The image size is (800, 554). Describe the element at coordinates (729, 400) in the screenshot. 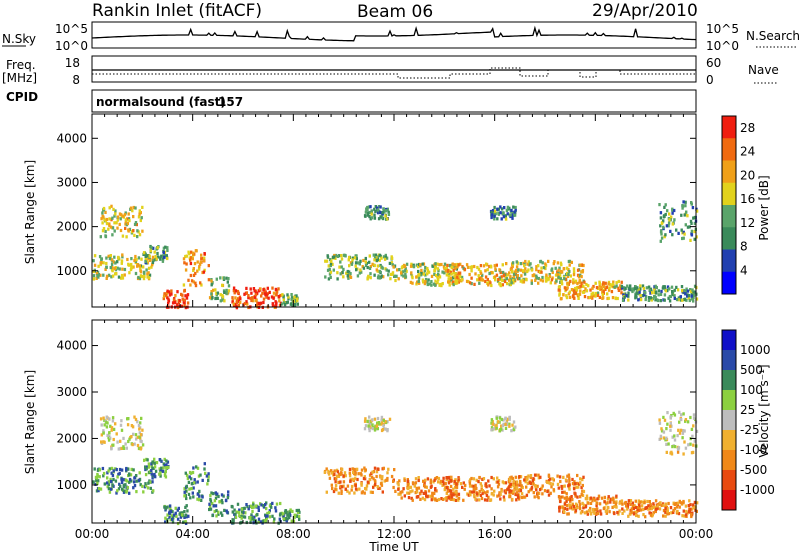

I see `velocity-colorbar-swatch` at that location.